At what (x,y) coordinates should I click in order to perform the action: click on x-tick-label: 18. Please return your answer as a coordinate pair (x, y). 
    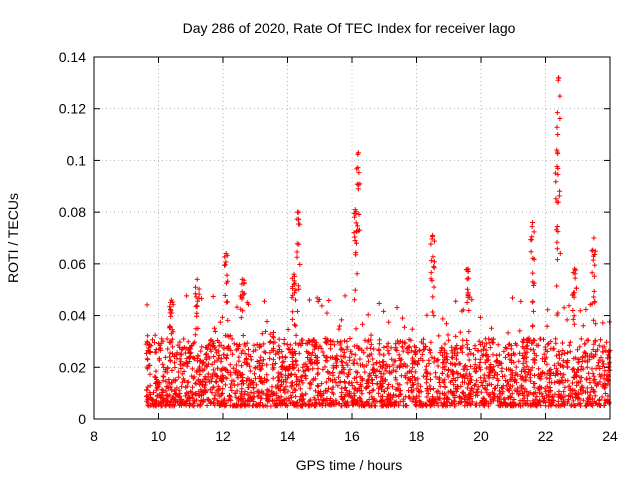
    Looking at the image, I should click on (417, 436).